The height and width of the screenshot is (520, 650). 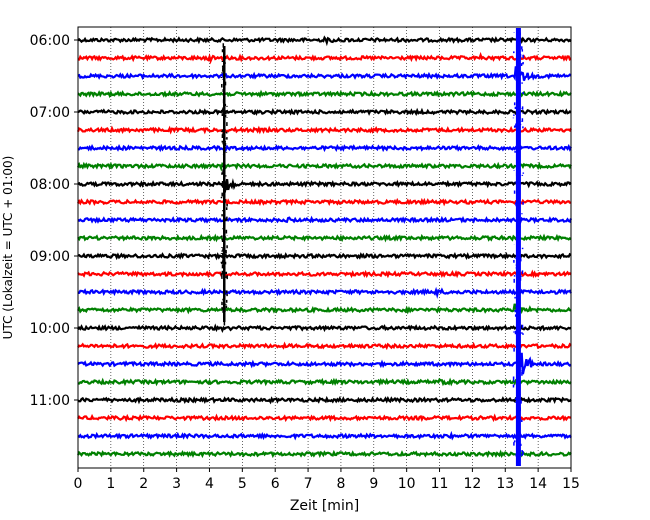 What do you see at coordinates (275, 484) in the screenshot?
I see `x-tick-label: 6` at bounding box center [275, 484].